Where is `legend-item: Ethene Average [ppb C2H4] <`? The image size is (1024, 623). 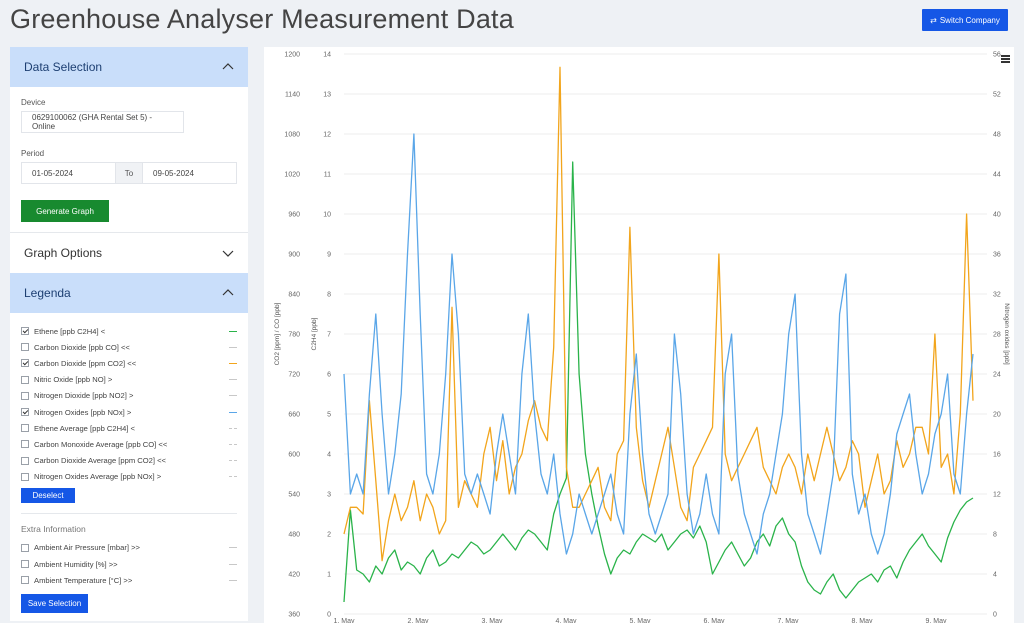 legend-item: Ethene Average [ppb C2H4] < is located at coordinates (129, 428).